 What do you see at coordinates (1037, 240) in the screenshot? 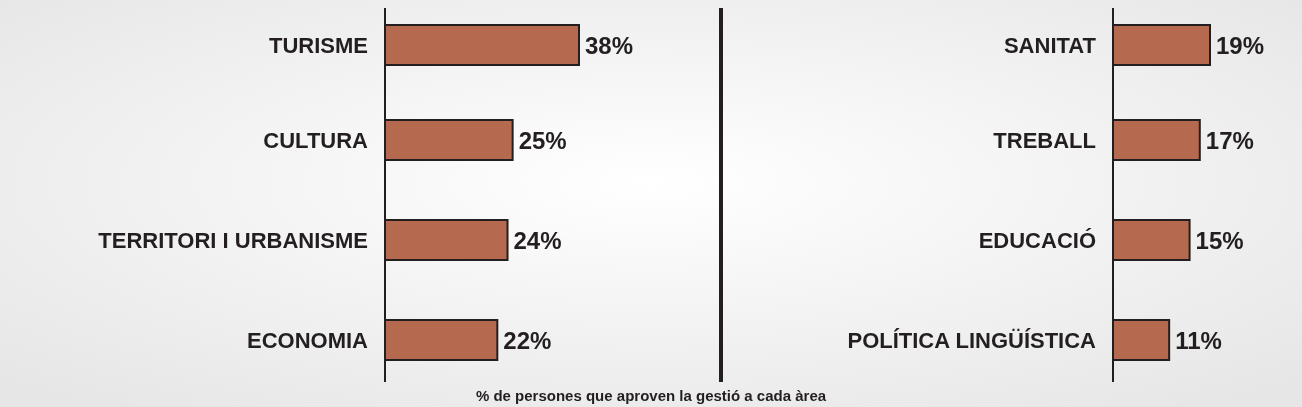
I see `y-tick-label: EDUCACIÓ` at bounding box center [1037, 240].